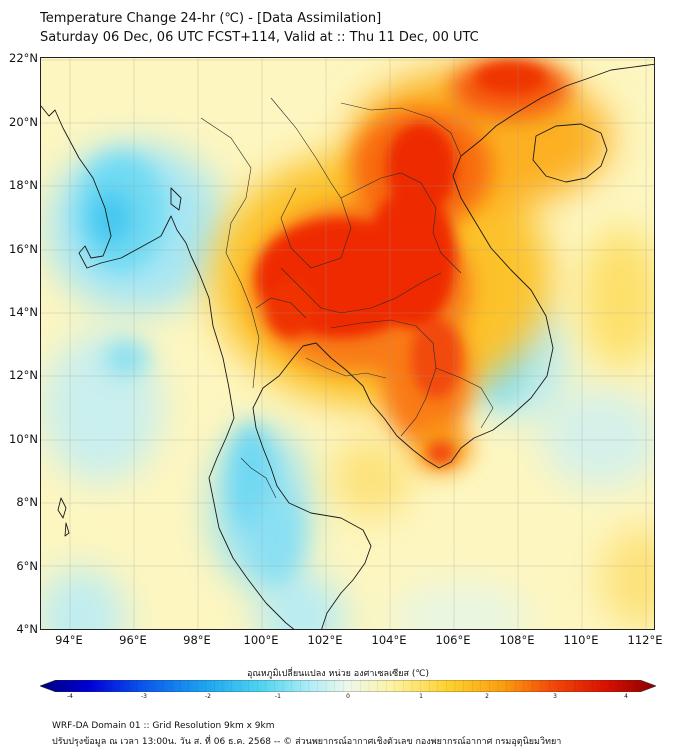 The image size is (676, 756). What do you see at coordinates (23, 249) in the screenshot?
I see `lat-tick-16n: 16°N` at bounding box center [23, 249].